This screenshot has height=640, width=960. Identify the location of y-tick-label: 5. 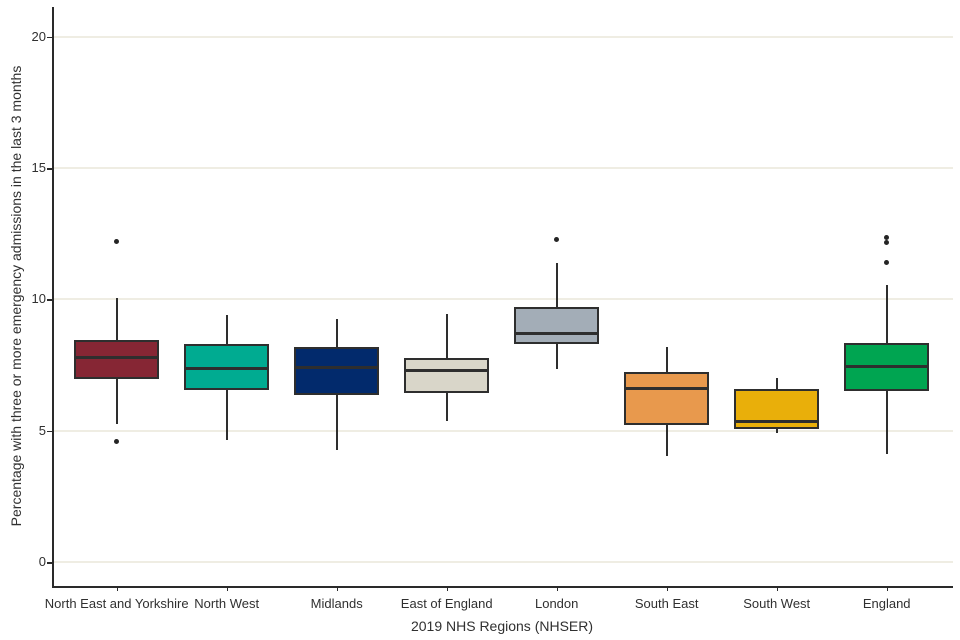
(42, 430).